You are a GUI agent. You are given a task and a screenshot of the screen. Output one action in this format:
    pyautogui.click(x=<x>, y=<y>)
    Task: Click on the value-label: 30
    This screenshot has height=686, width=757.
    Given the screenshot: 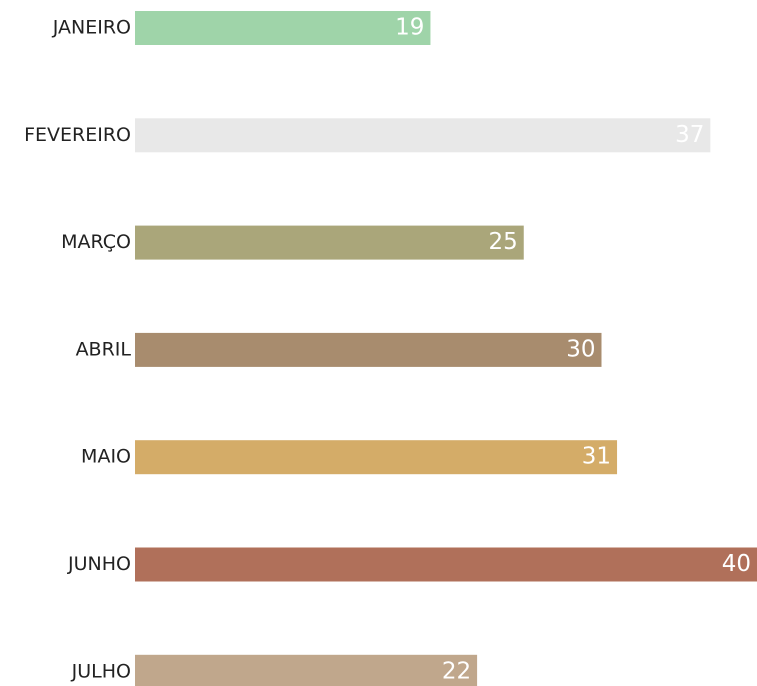 What is the action you would take?
    pyautogui.click(x=580, y=349)
    